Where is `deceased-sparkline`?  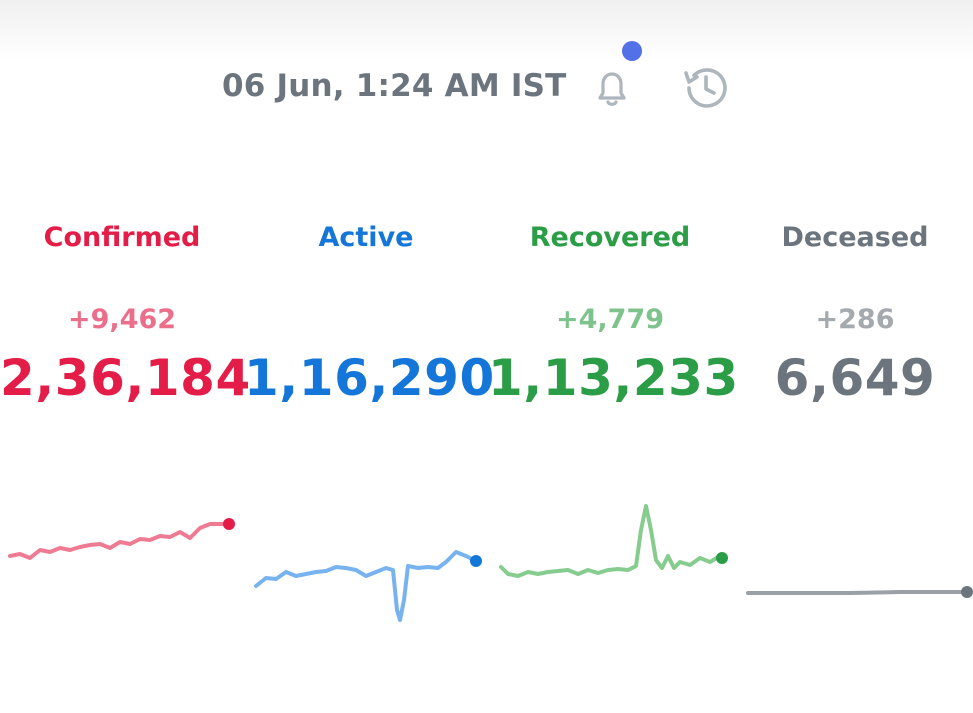 deceased-sparkline is located at coordinates (856, 592).